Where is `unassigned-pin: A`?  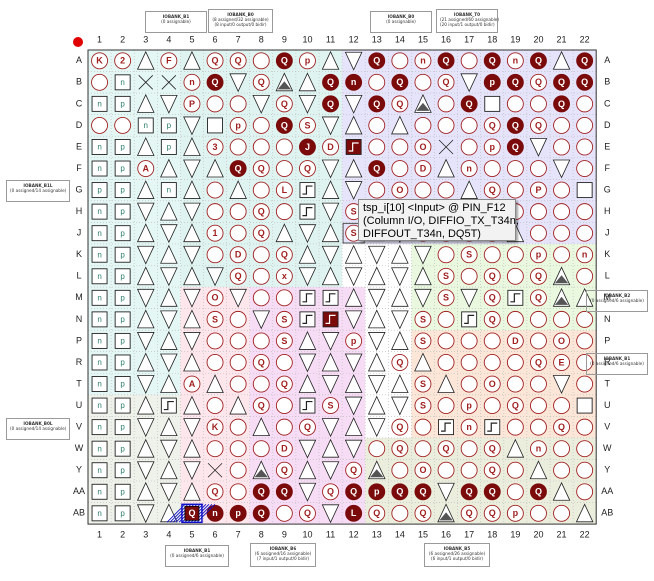
unassigned-pin: A is located at coordinates (146, 168).